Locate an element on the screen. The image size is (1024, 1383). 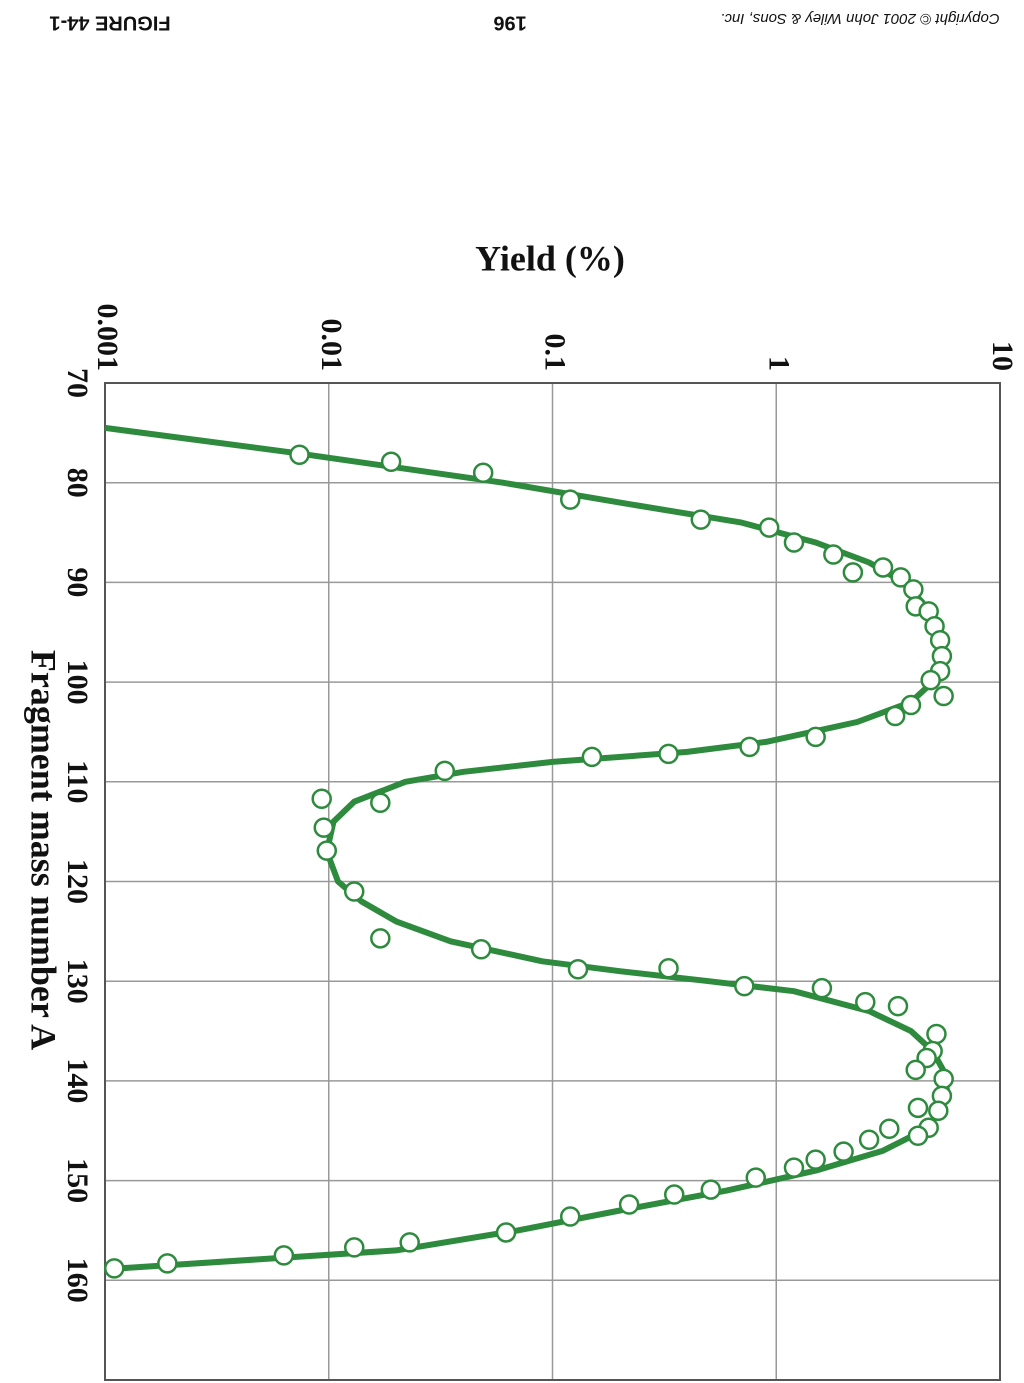
figure-number: FIGURE 44-1 is located at coordinates (109, 23).